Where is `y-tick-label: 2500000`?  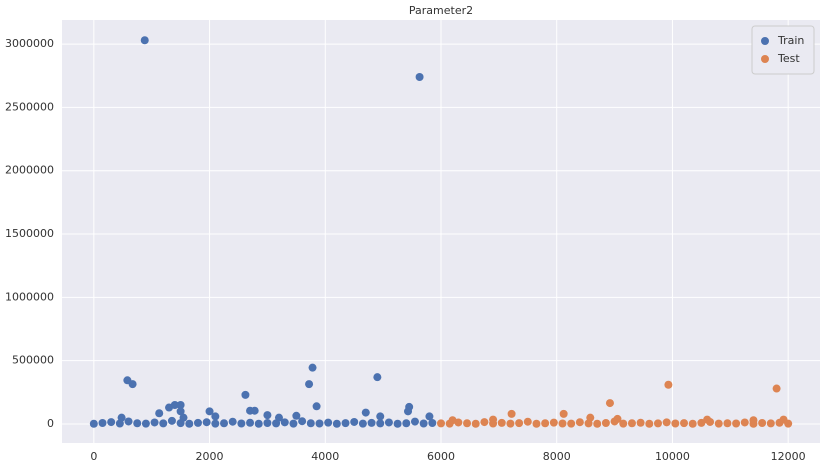
y-tick-label: 2500000 is located at coordinates (29, 106).